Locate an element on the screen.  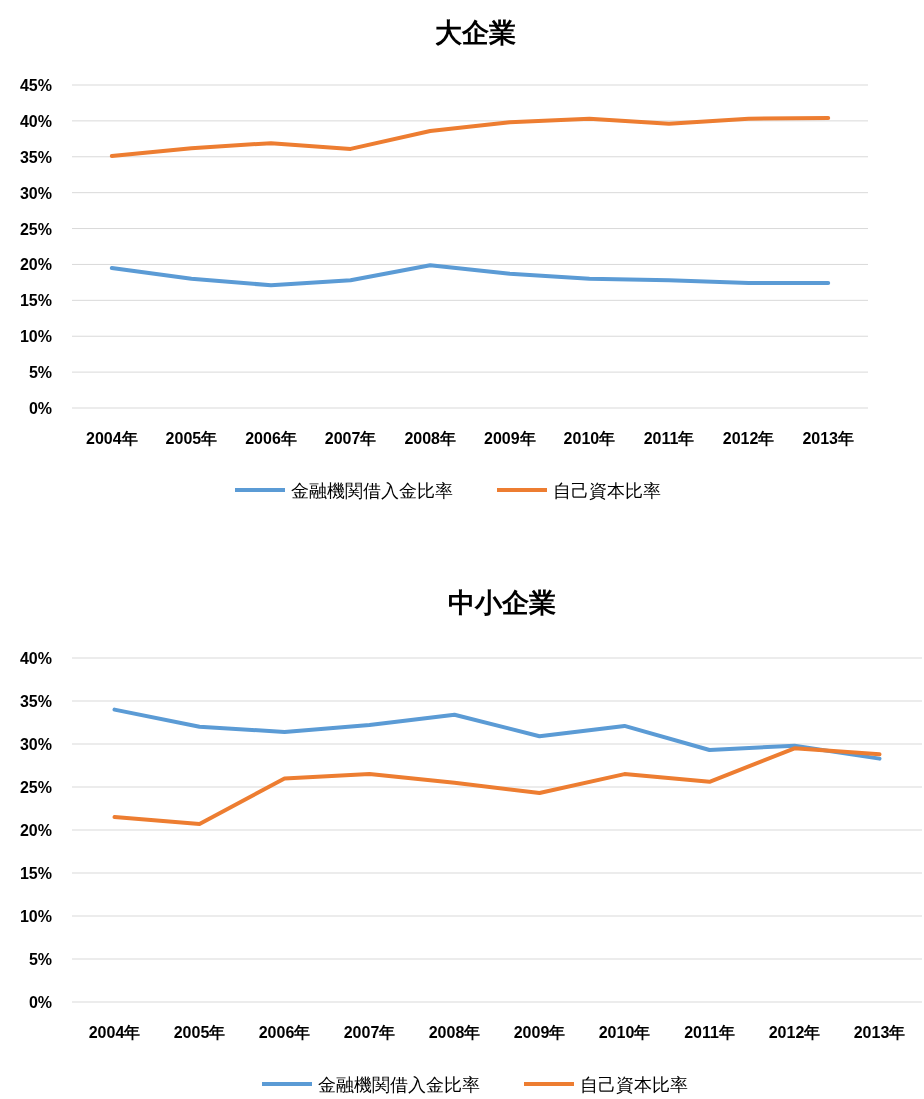
chart-title: 大企業 is located at coordinates (475, 33).